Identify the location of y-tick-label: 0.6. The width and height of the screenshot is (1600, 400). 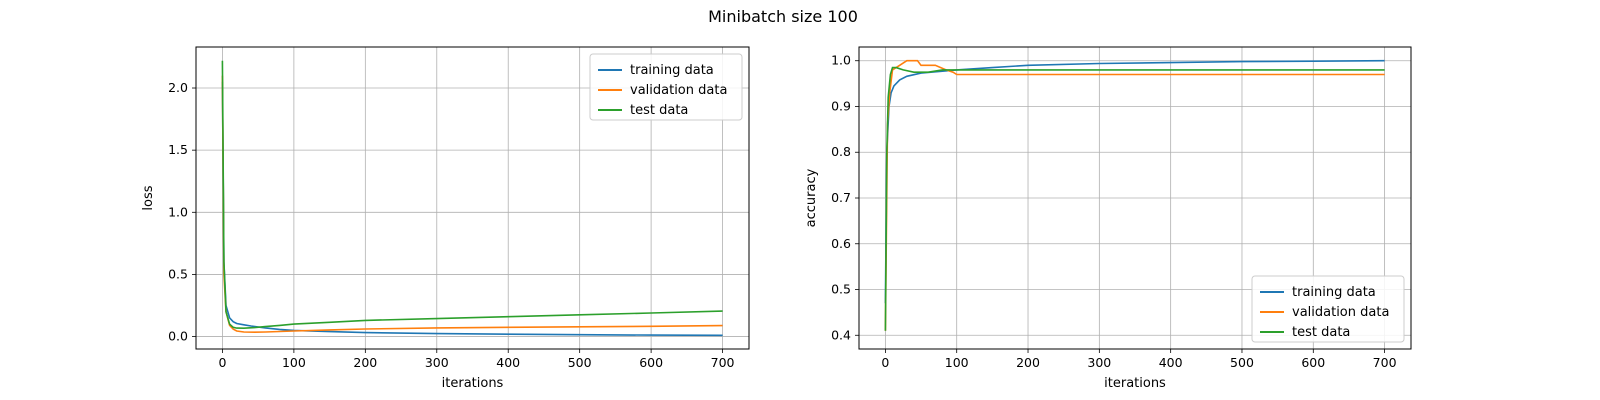
(841, 243).